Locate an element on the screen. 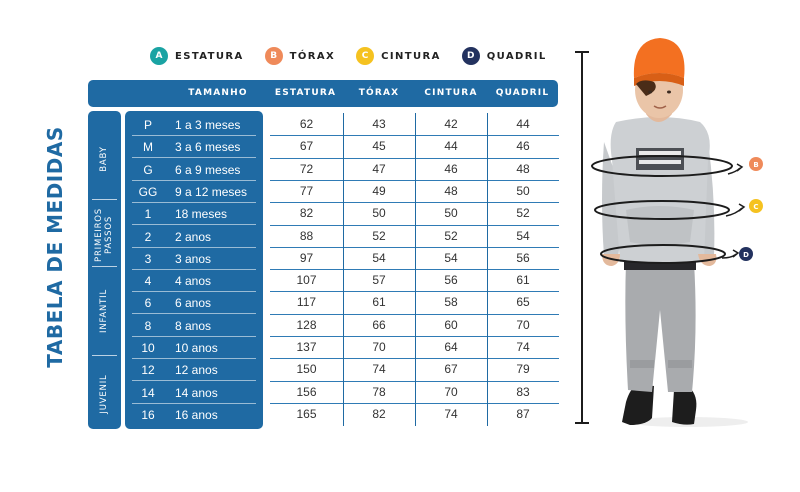 This screenshot has width=800, height=492. marker-d is located at coordinates (746, 254).